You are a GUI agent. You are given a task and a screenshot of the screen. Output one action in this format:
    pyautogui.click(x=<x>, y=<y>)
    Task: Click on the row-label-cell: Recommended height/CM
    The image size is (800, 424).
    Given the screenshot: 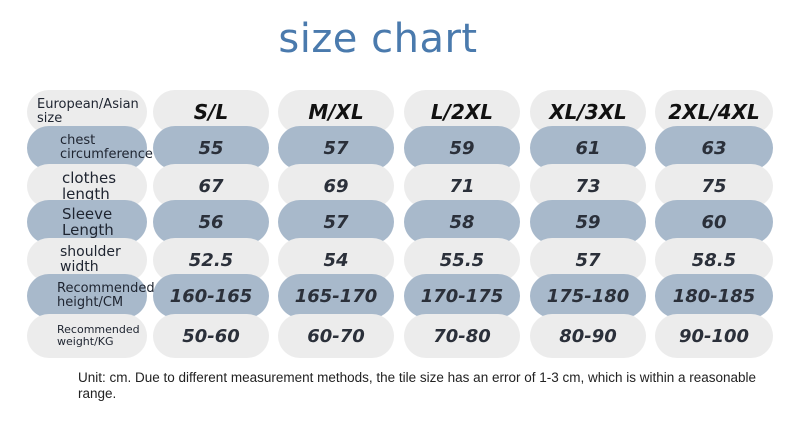 What is the action you would take?
    pyautogui.click(x=91, y=296)
    